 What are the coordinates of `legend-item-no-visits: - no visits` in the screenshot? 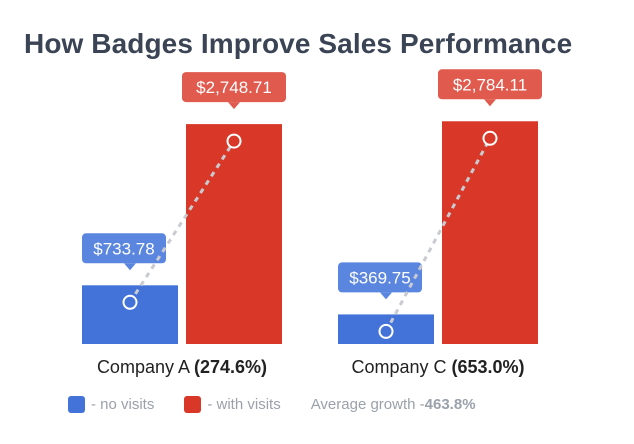 It's located at (111, 404).